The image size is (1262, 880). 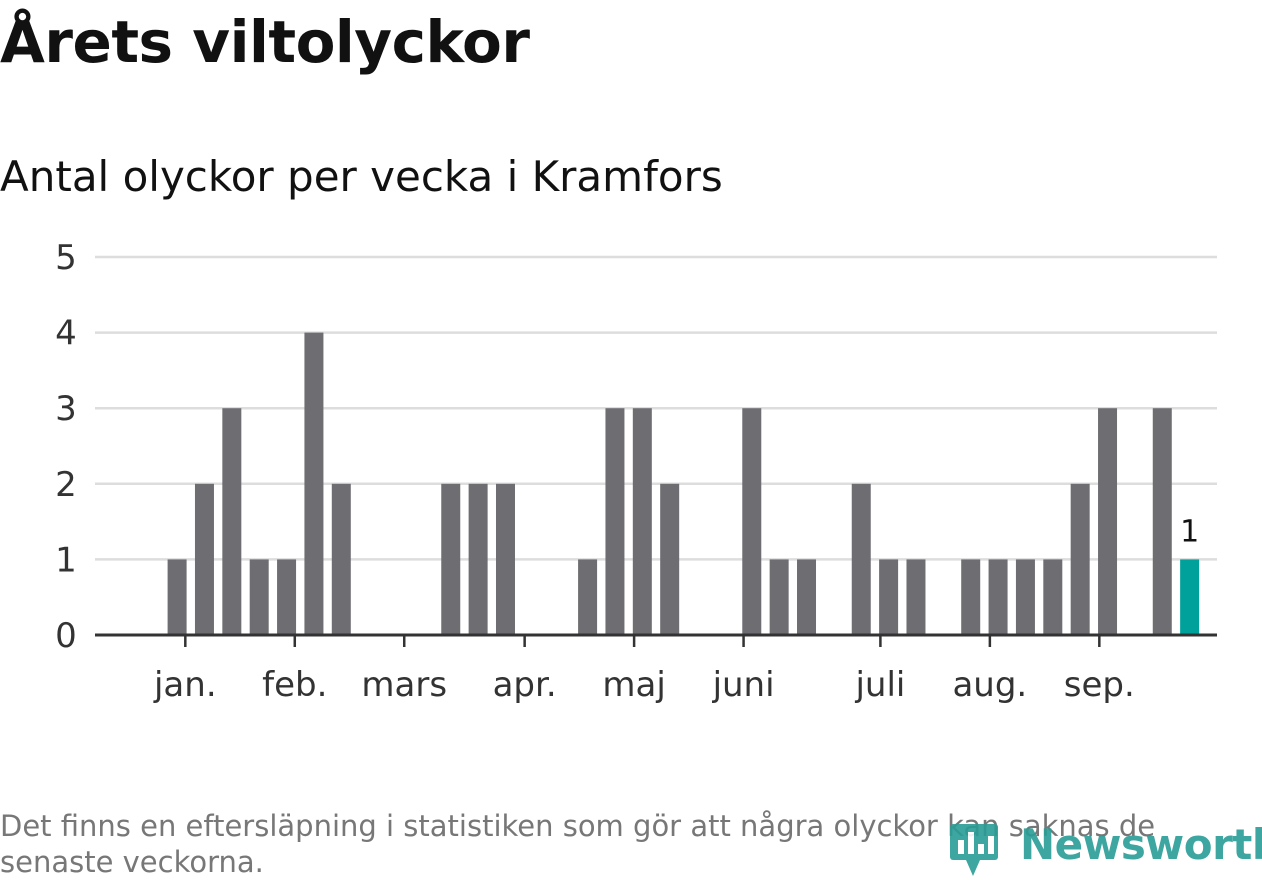 What do you see at coordinates (1099, 685) in the screenshot?
I see `x-tick-label: sep.` at bounding box center [1099, 685].